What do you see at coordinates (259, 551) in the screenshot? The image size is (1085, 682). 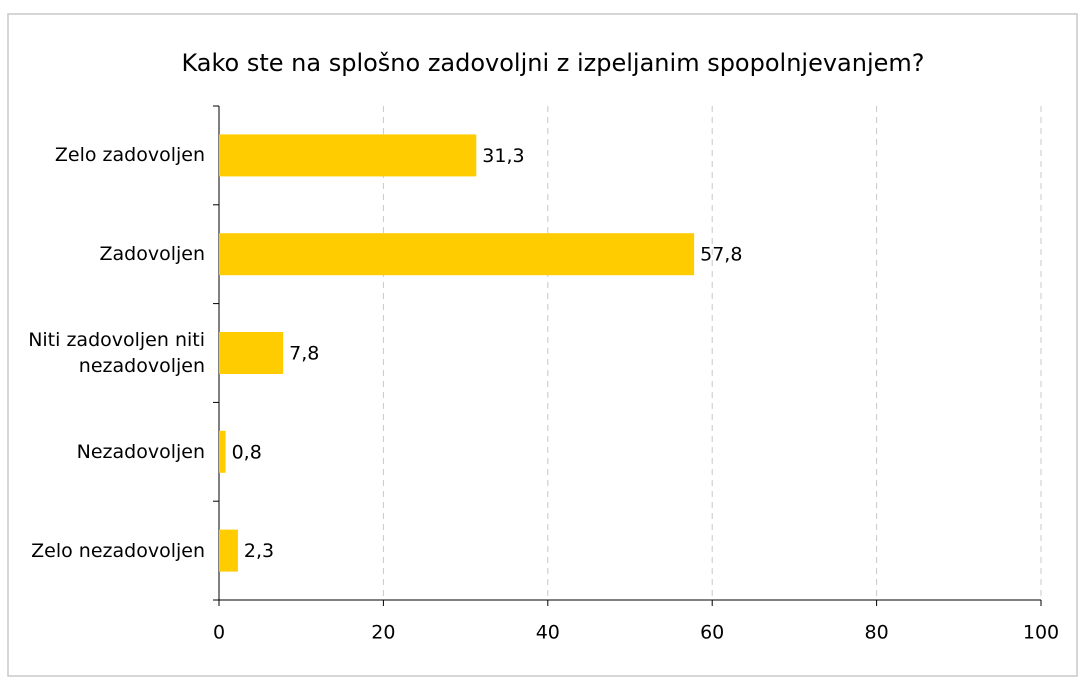 I see `value-label: 2,3` at bounding box center [259, 551].